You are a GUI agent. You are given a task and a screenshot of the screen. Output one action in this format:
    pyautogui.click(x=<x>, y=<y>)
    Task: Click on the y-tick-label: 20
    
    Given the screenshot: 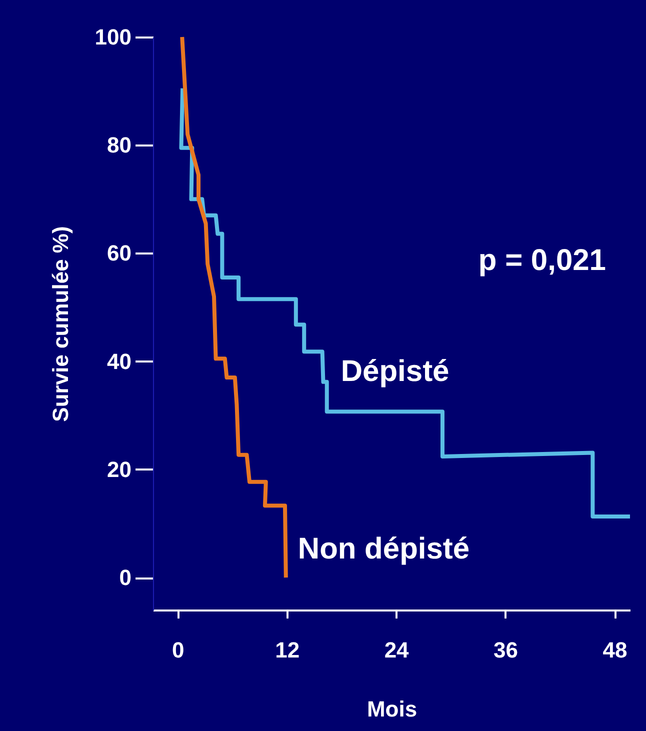 What is the action you would take?
    pyautogui.click(x=119, y=469)
    